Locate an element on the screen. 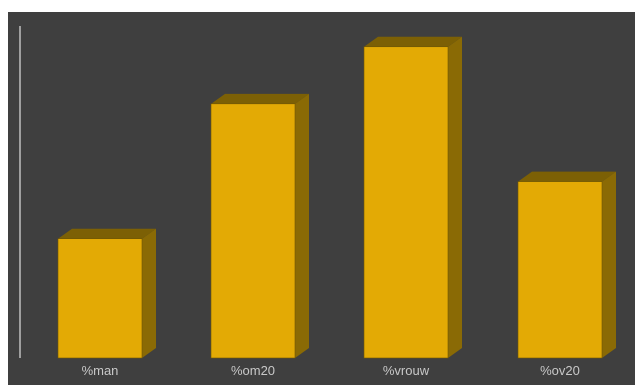 This screenshot has width=638, height=389. category-label: %vrouw is located at coordinates (406, 370).